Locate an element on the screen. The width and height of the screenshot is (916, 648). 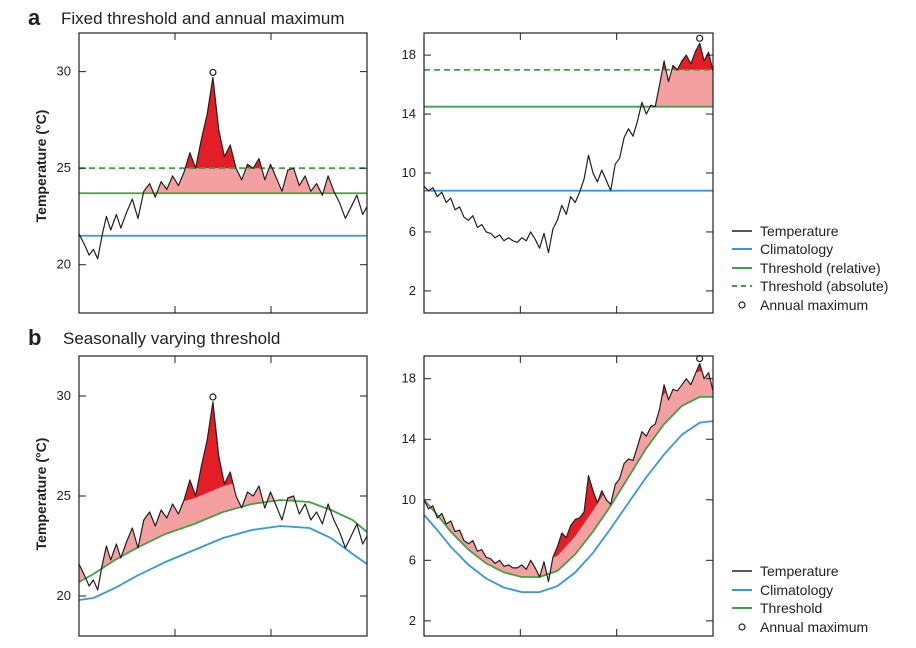
plot-a-right: 2 6 10 14 18 is located at coordinates (558, 173).